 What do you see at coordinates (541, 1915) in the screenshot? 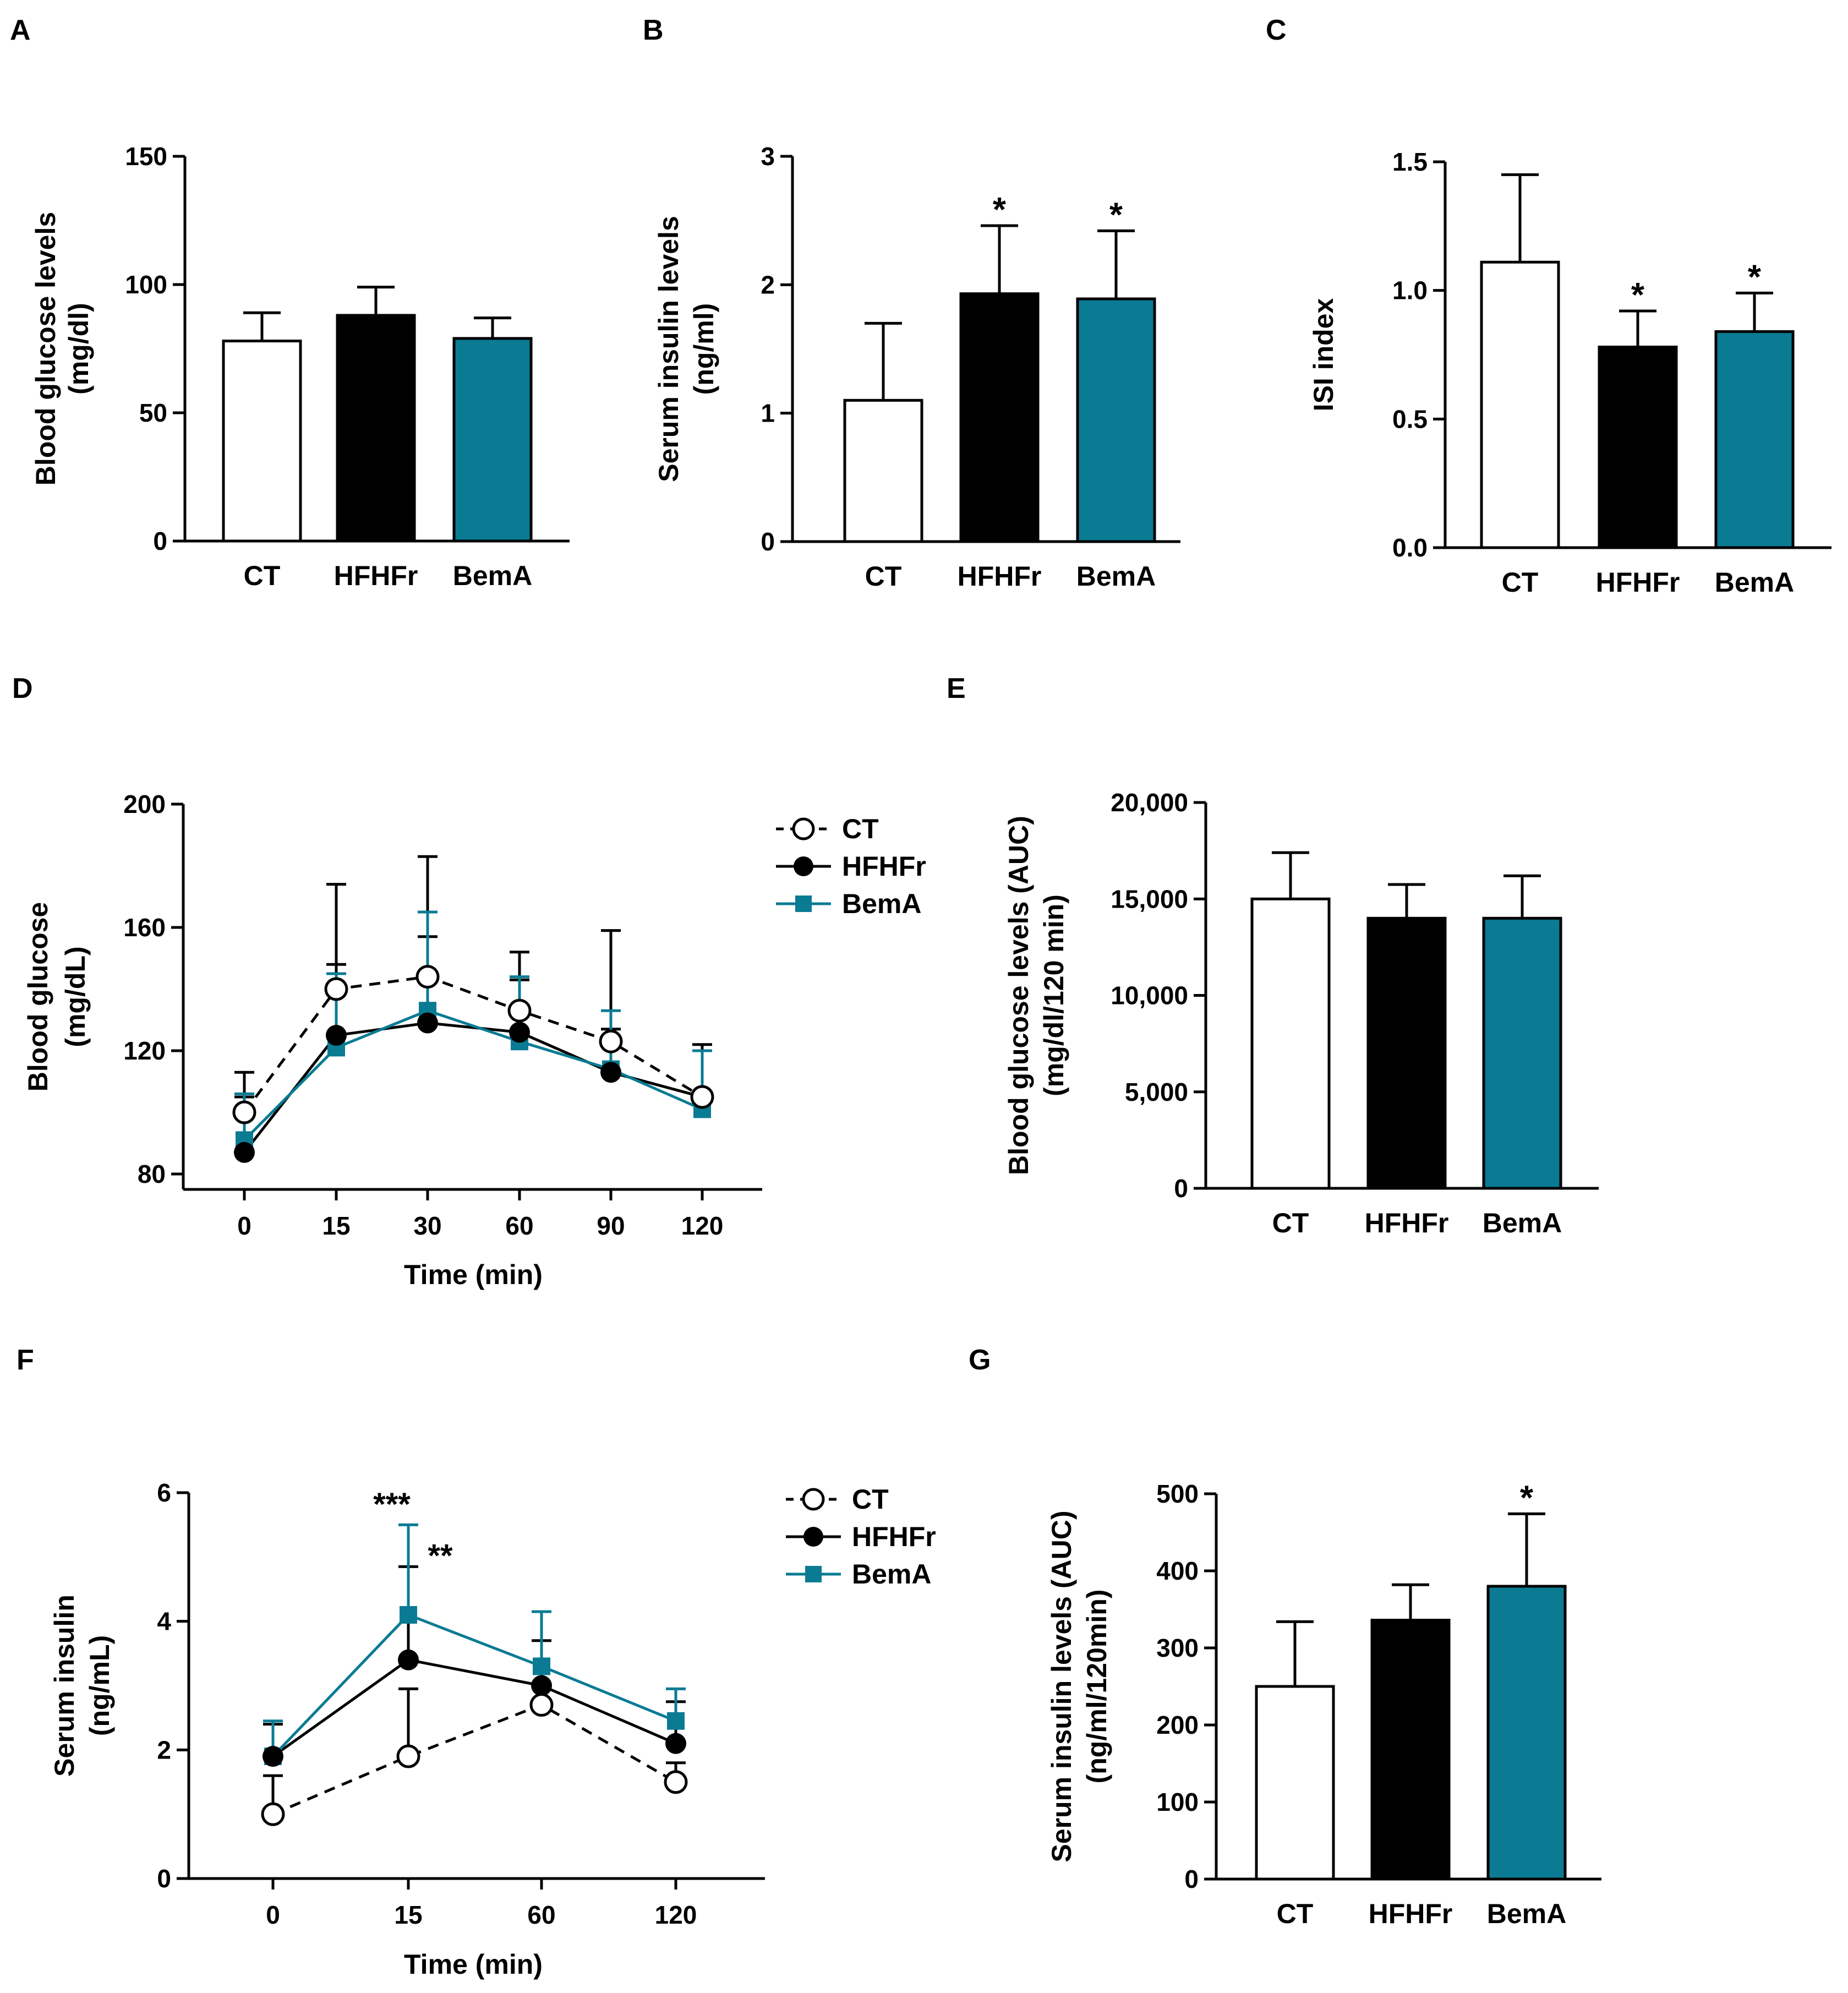
I see `x-tick-label: 60` at bounding box center [541, 1915].